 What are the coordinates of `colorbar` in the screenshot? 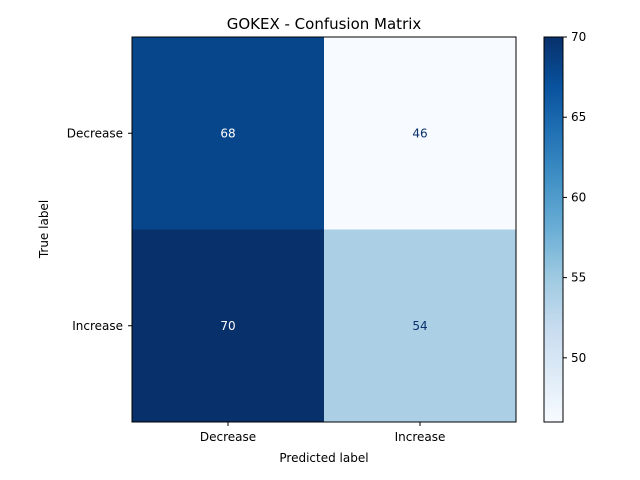 It's located at (553, 229).